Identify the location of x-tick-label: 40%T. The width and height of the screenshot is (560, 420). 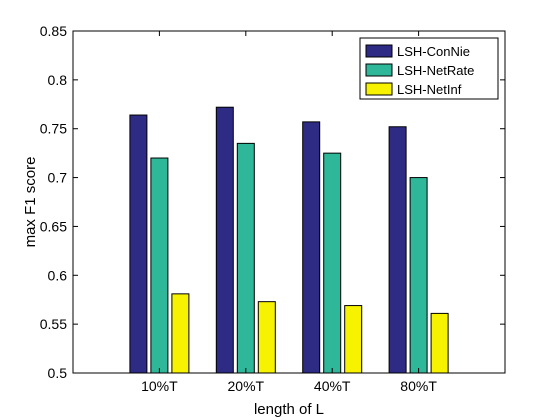
(332, 386).